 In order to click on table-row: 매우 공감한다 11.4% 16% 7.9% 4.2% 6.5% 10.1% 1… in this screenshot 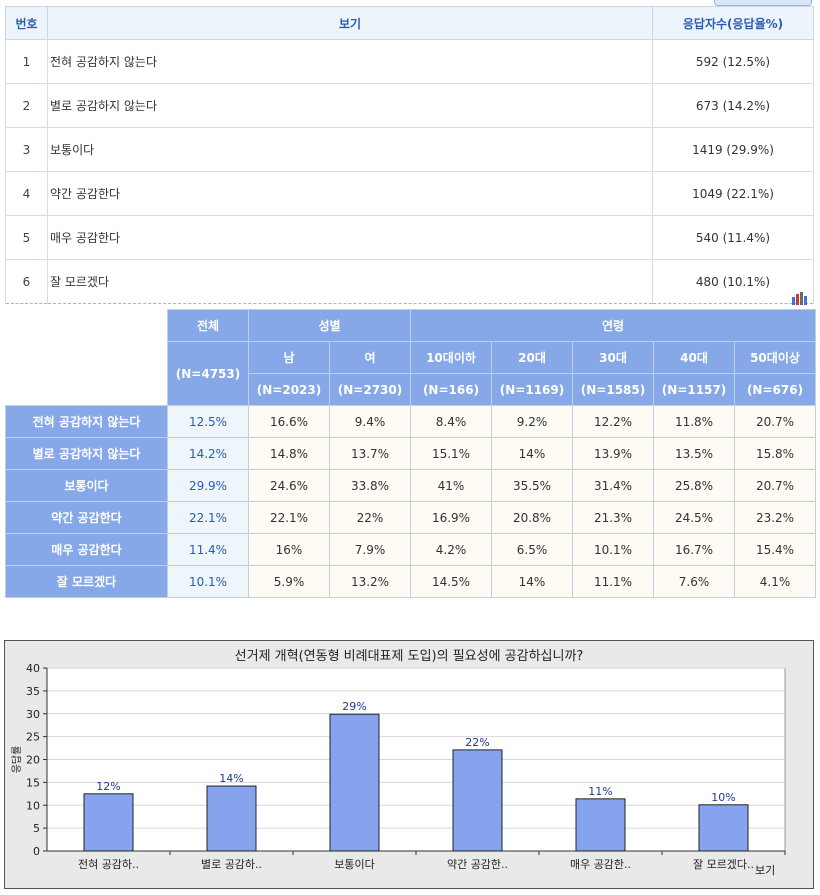, I will do `click(410, 549)`.